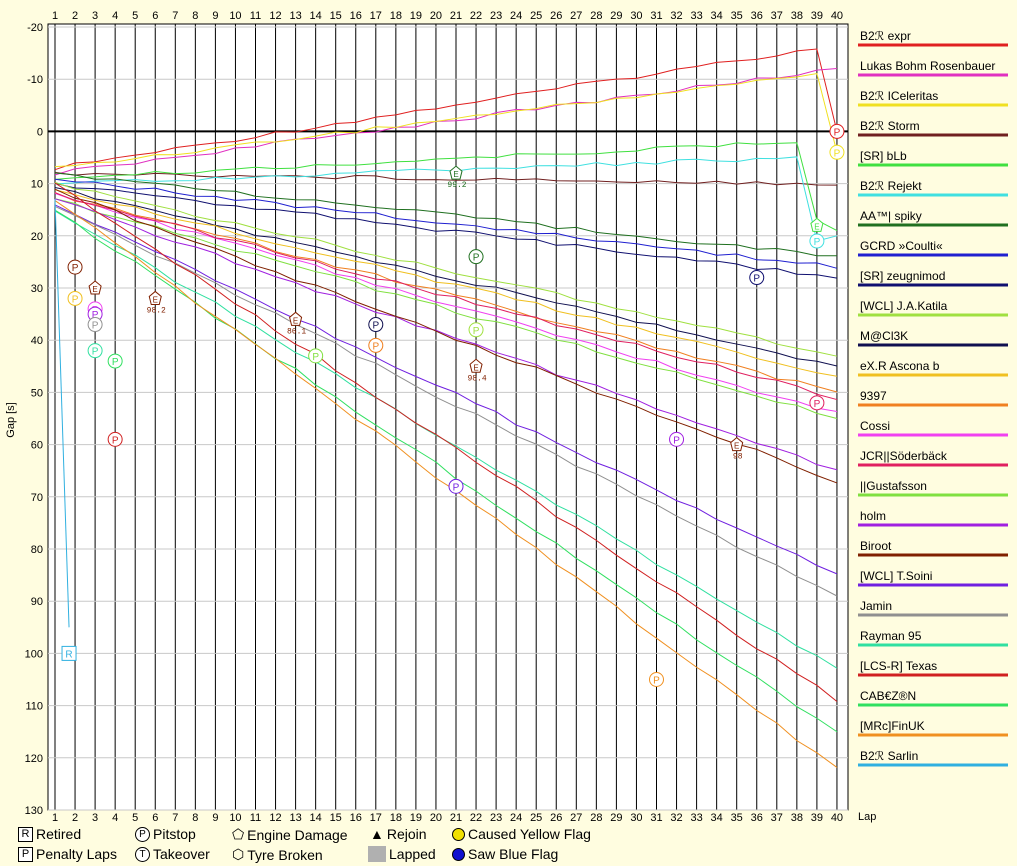 The width and height of the screenshot is (1017, 866). What do you see at coordinates (402, 854) in the screenshot?
I see `key-lapped: Lapped` at bounding box center [402, 854].